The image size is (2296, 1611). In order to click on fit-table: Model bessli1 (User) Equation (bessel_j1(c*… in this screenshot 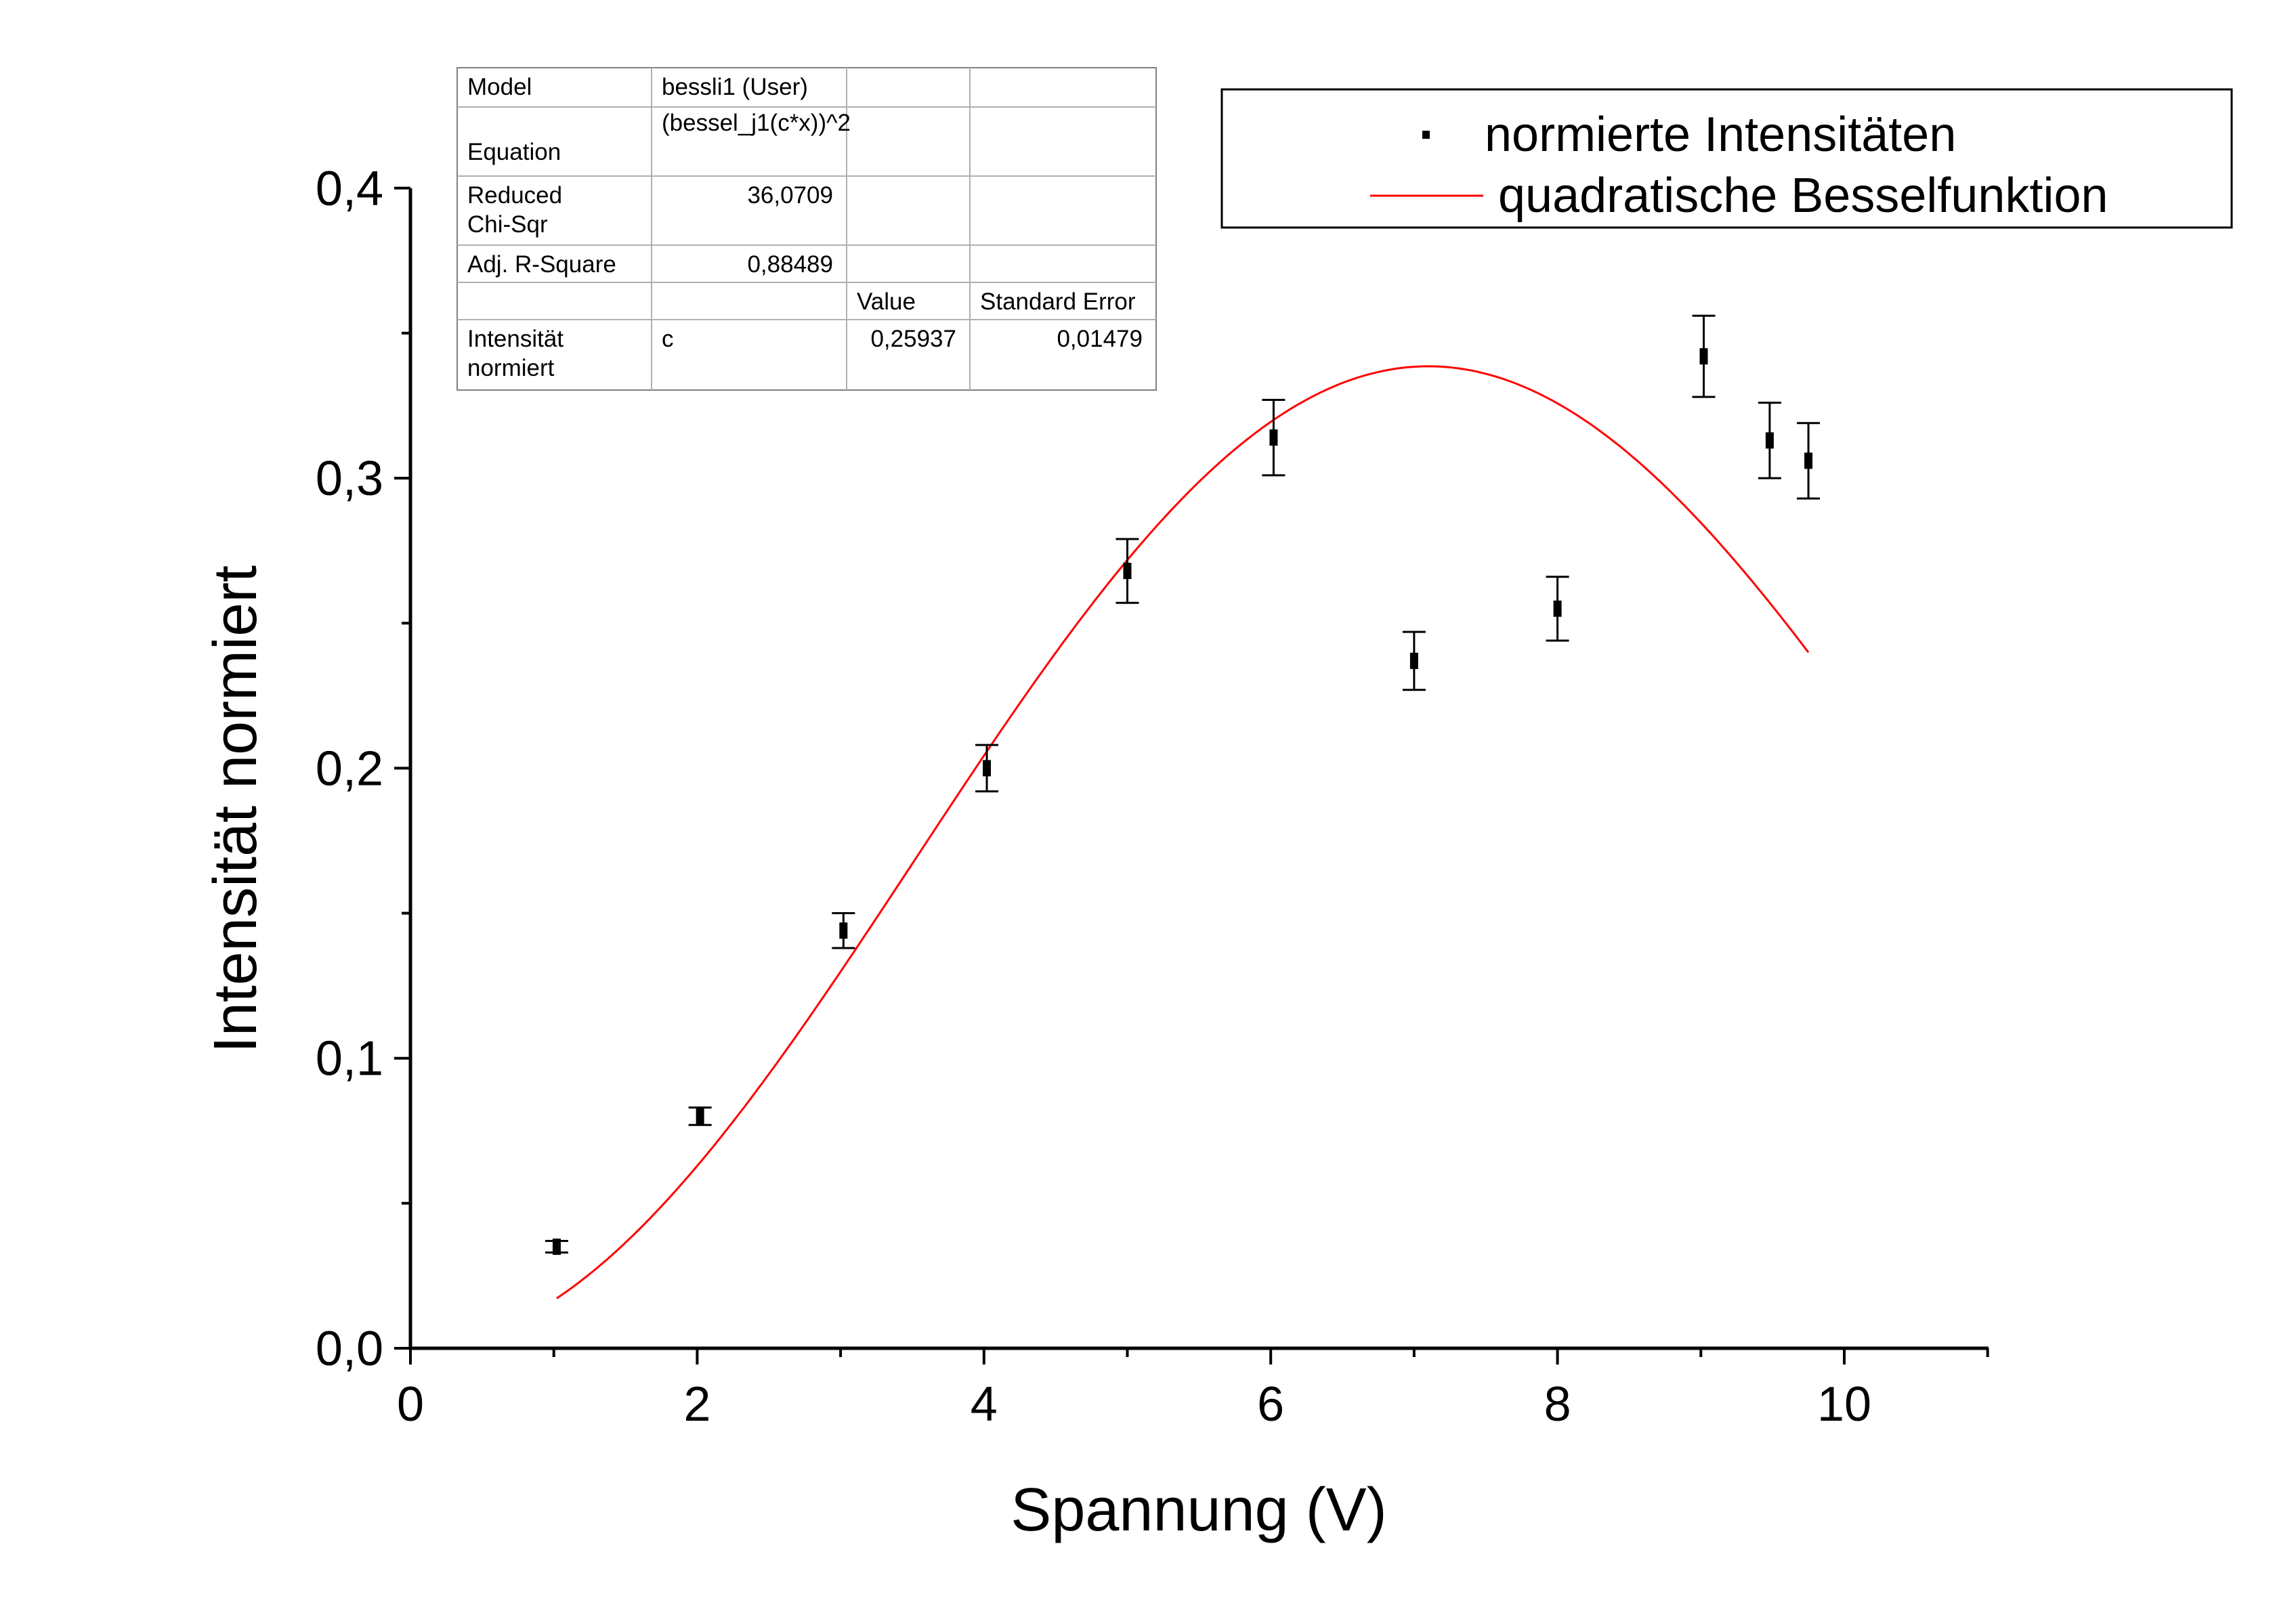, I will do `click(807, 229)`.